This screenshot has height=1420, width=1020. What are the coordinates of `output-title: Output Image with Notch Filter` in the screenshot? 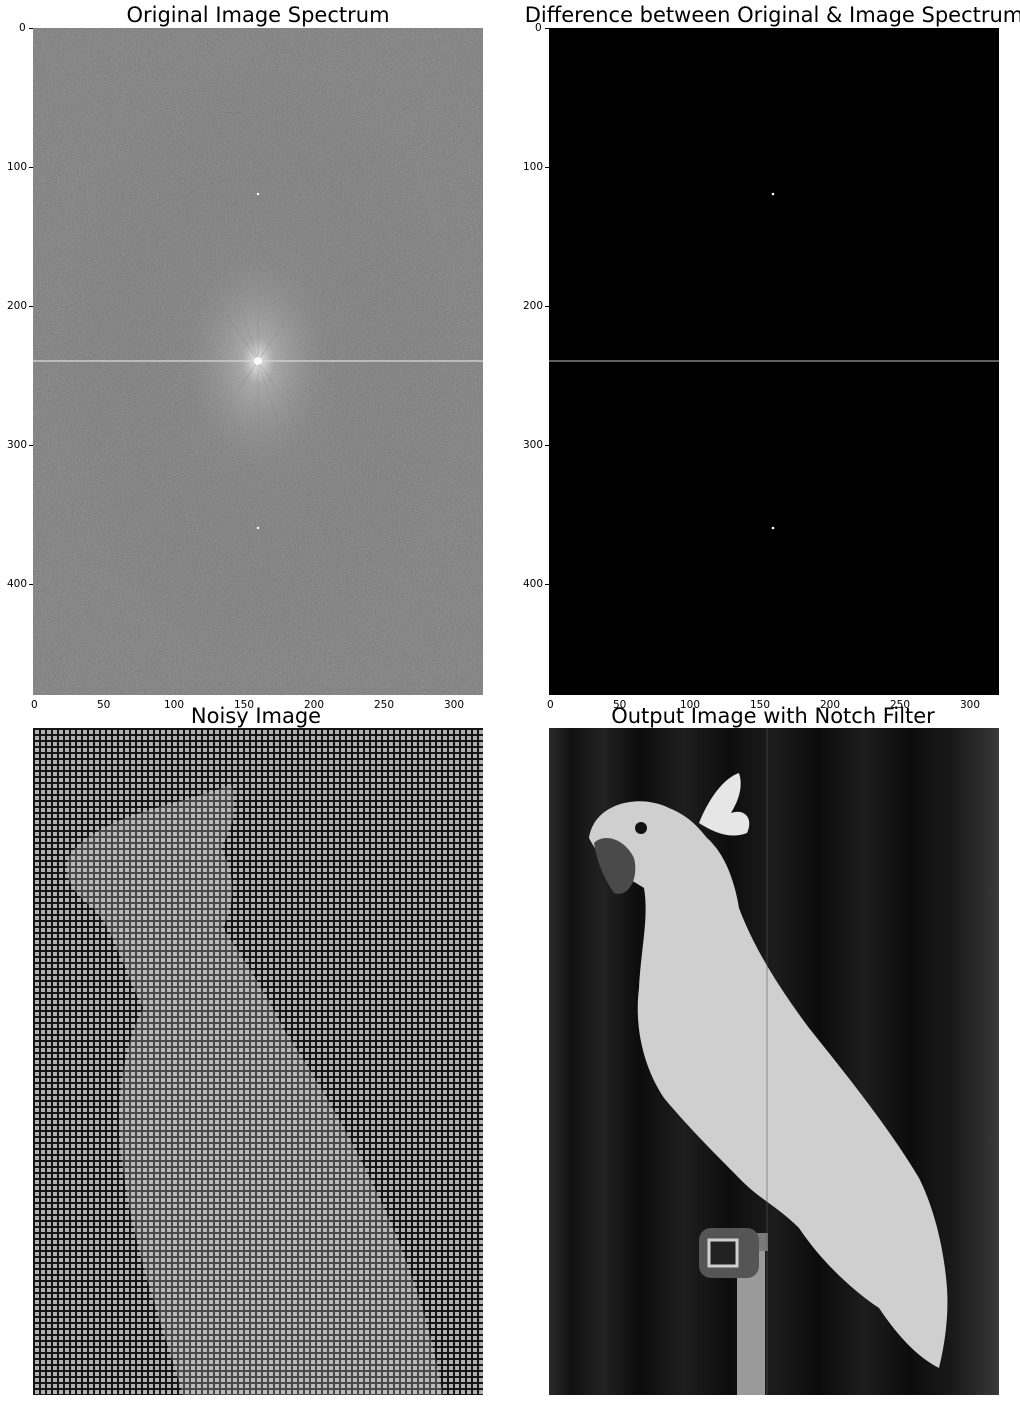 It's located at (773, 716).